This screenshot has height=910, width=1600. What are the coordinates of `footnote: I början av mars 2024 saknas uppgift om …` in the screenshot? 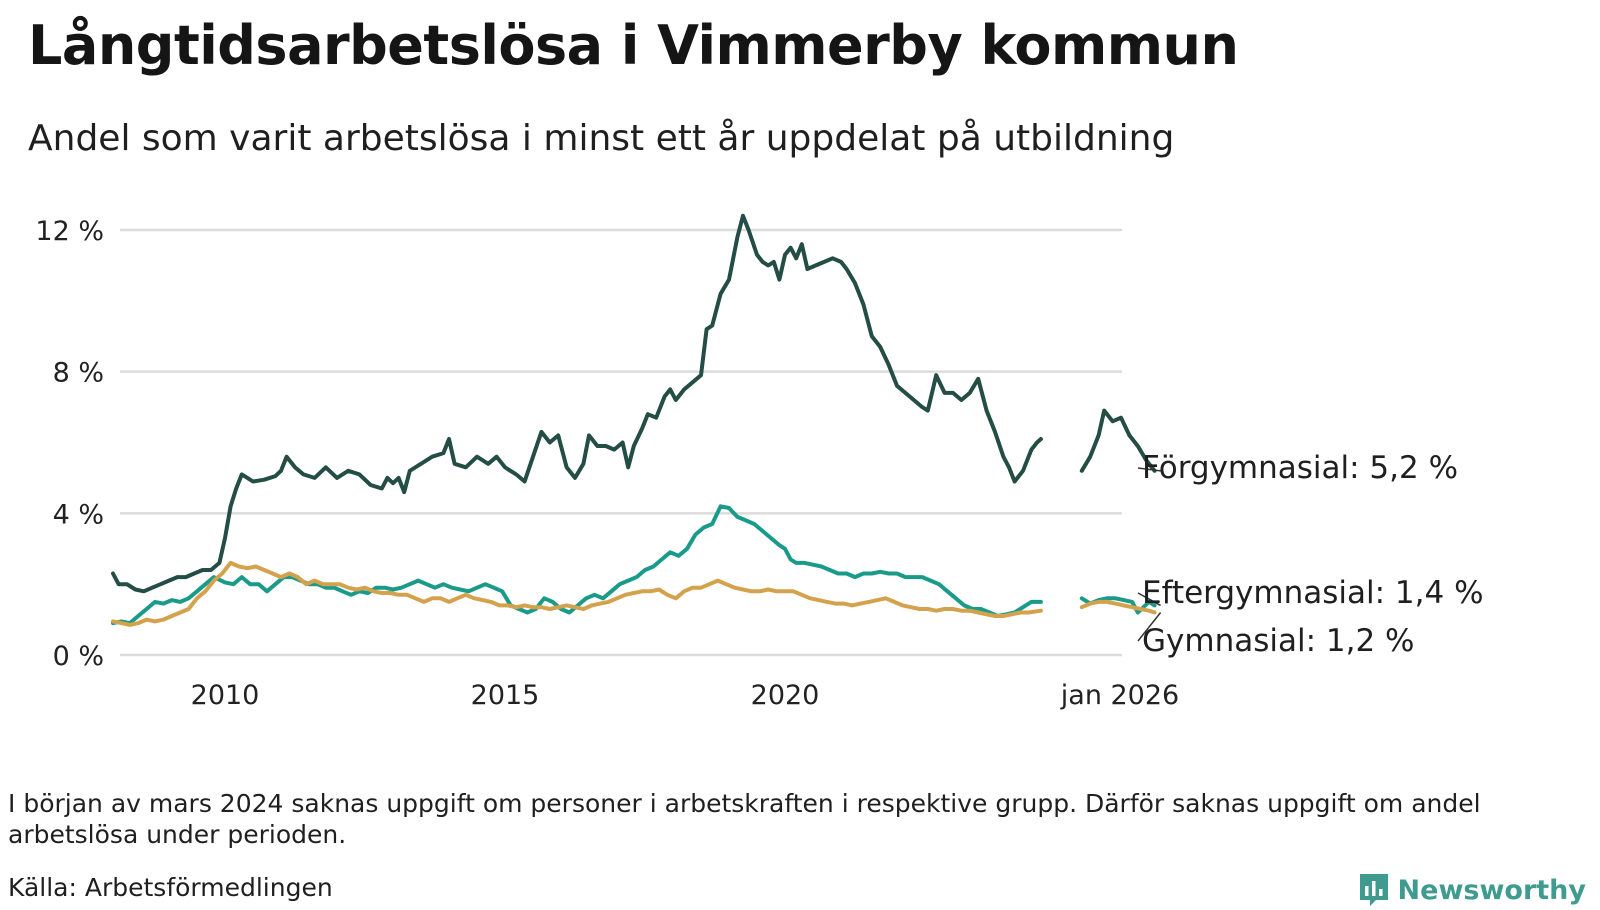 It's located at (744, 819).